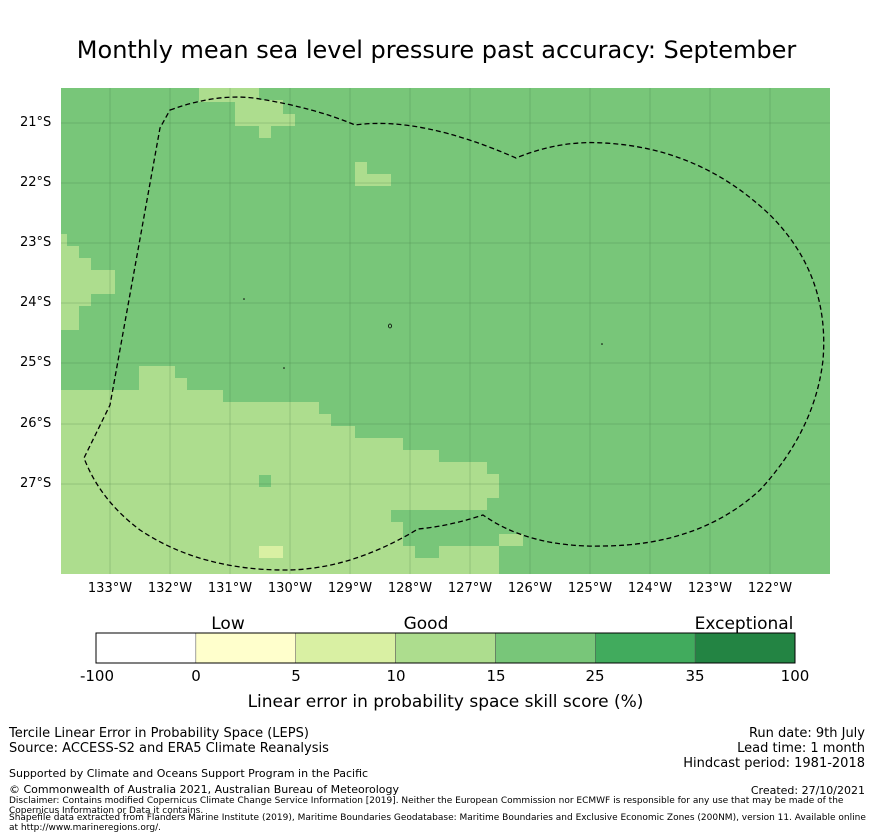  I want to click on good-region-southwest, so click(292, 470).